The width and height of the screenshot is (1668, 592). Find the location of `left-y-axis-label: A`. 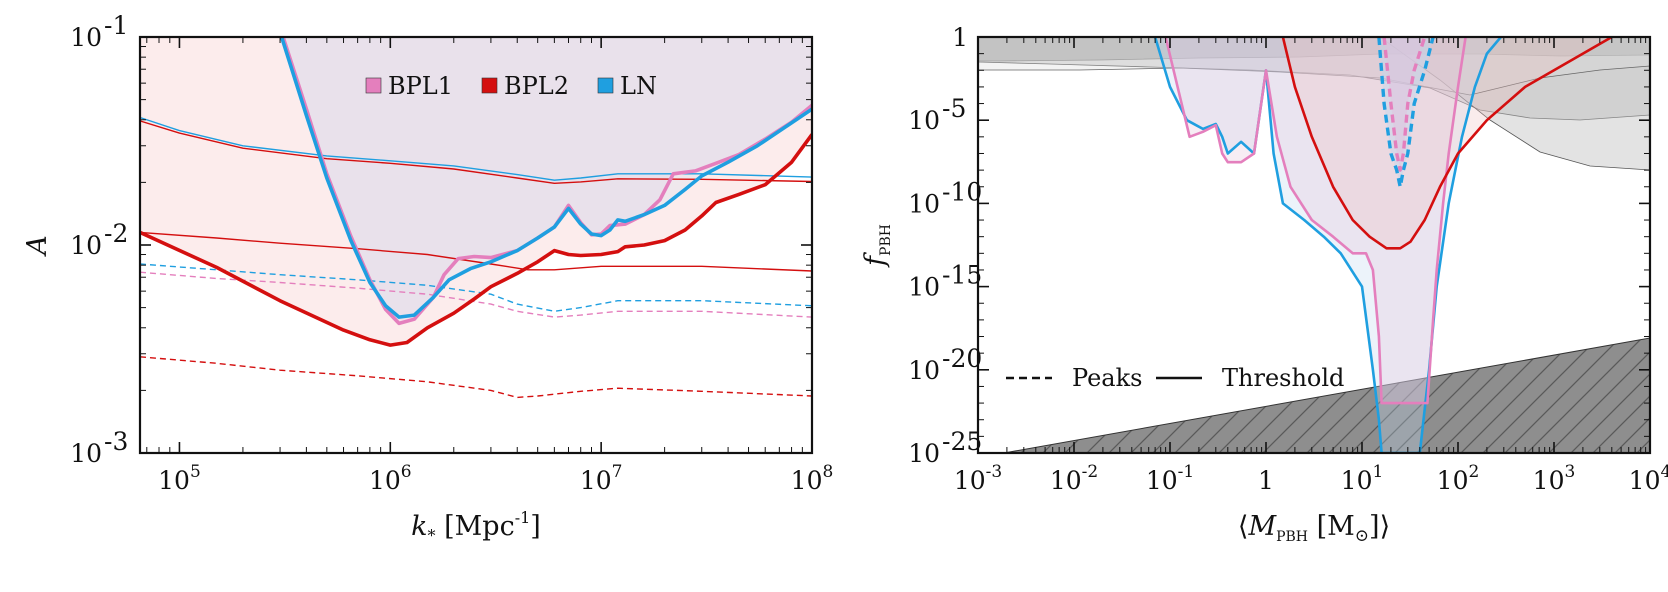

left-y-axis-label: A is located at coordinates (37, 246).